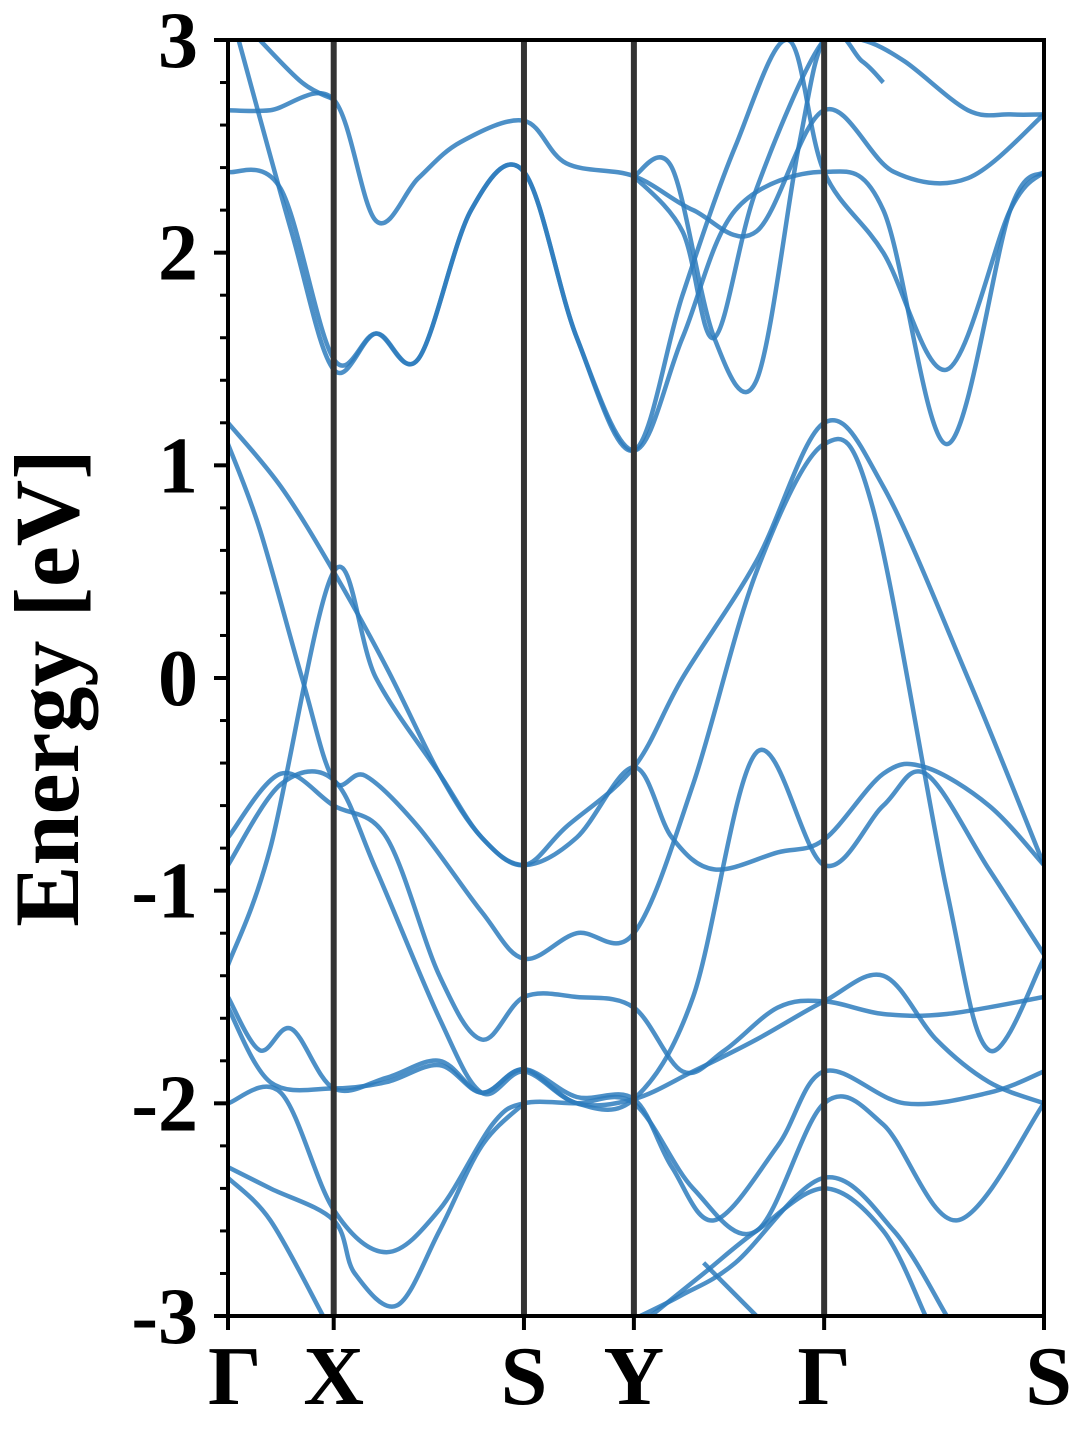 The width and height of the screenshot is (1080, 1440). I want to click on y-tick-label: -2, so click(164, 1104).